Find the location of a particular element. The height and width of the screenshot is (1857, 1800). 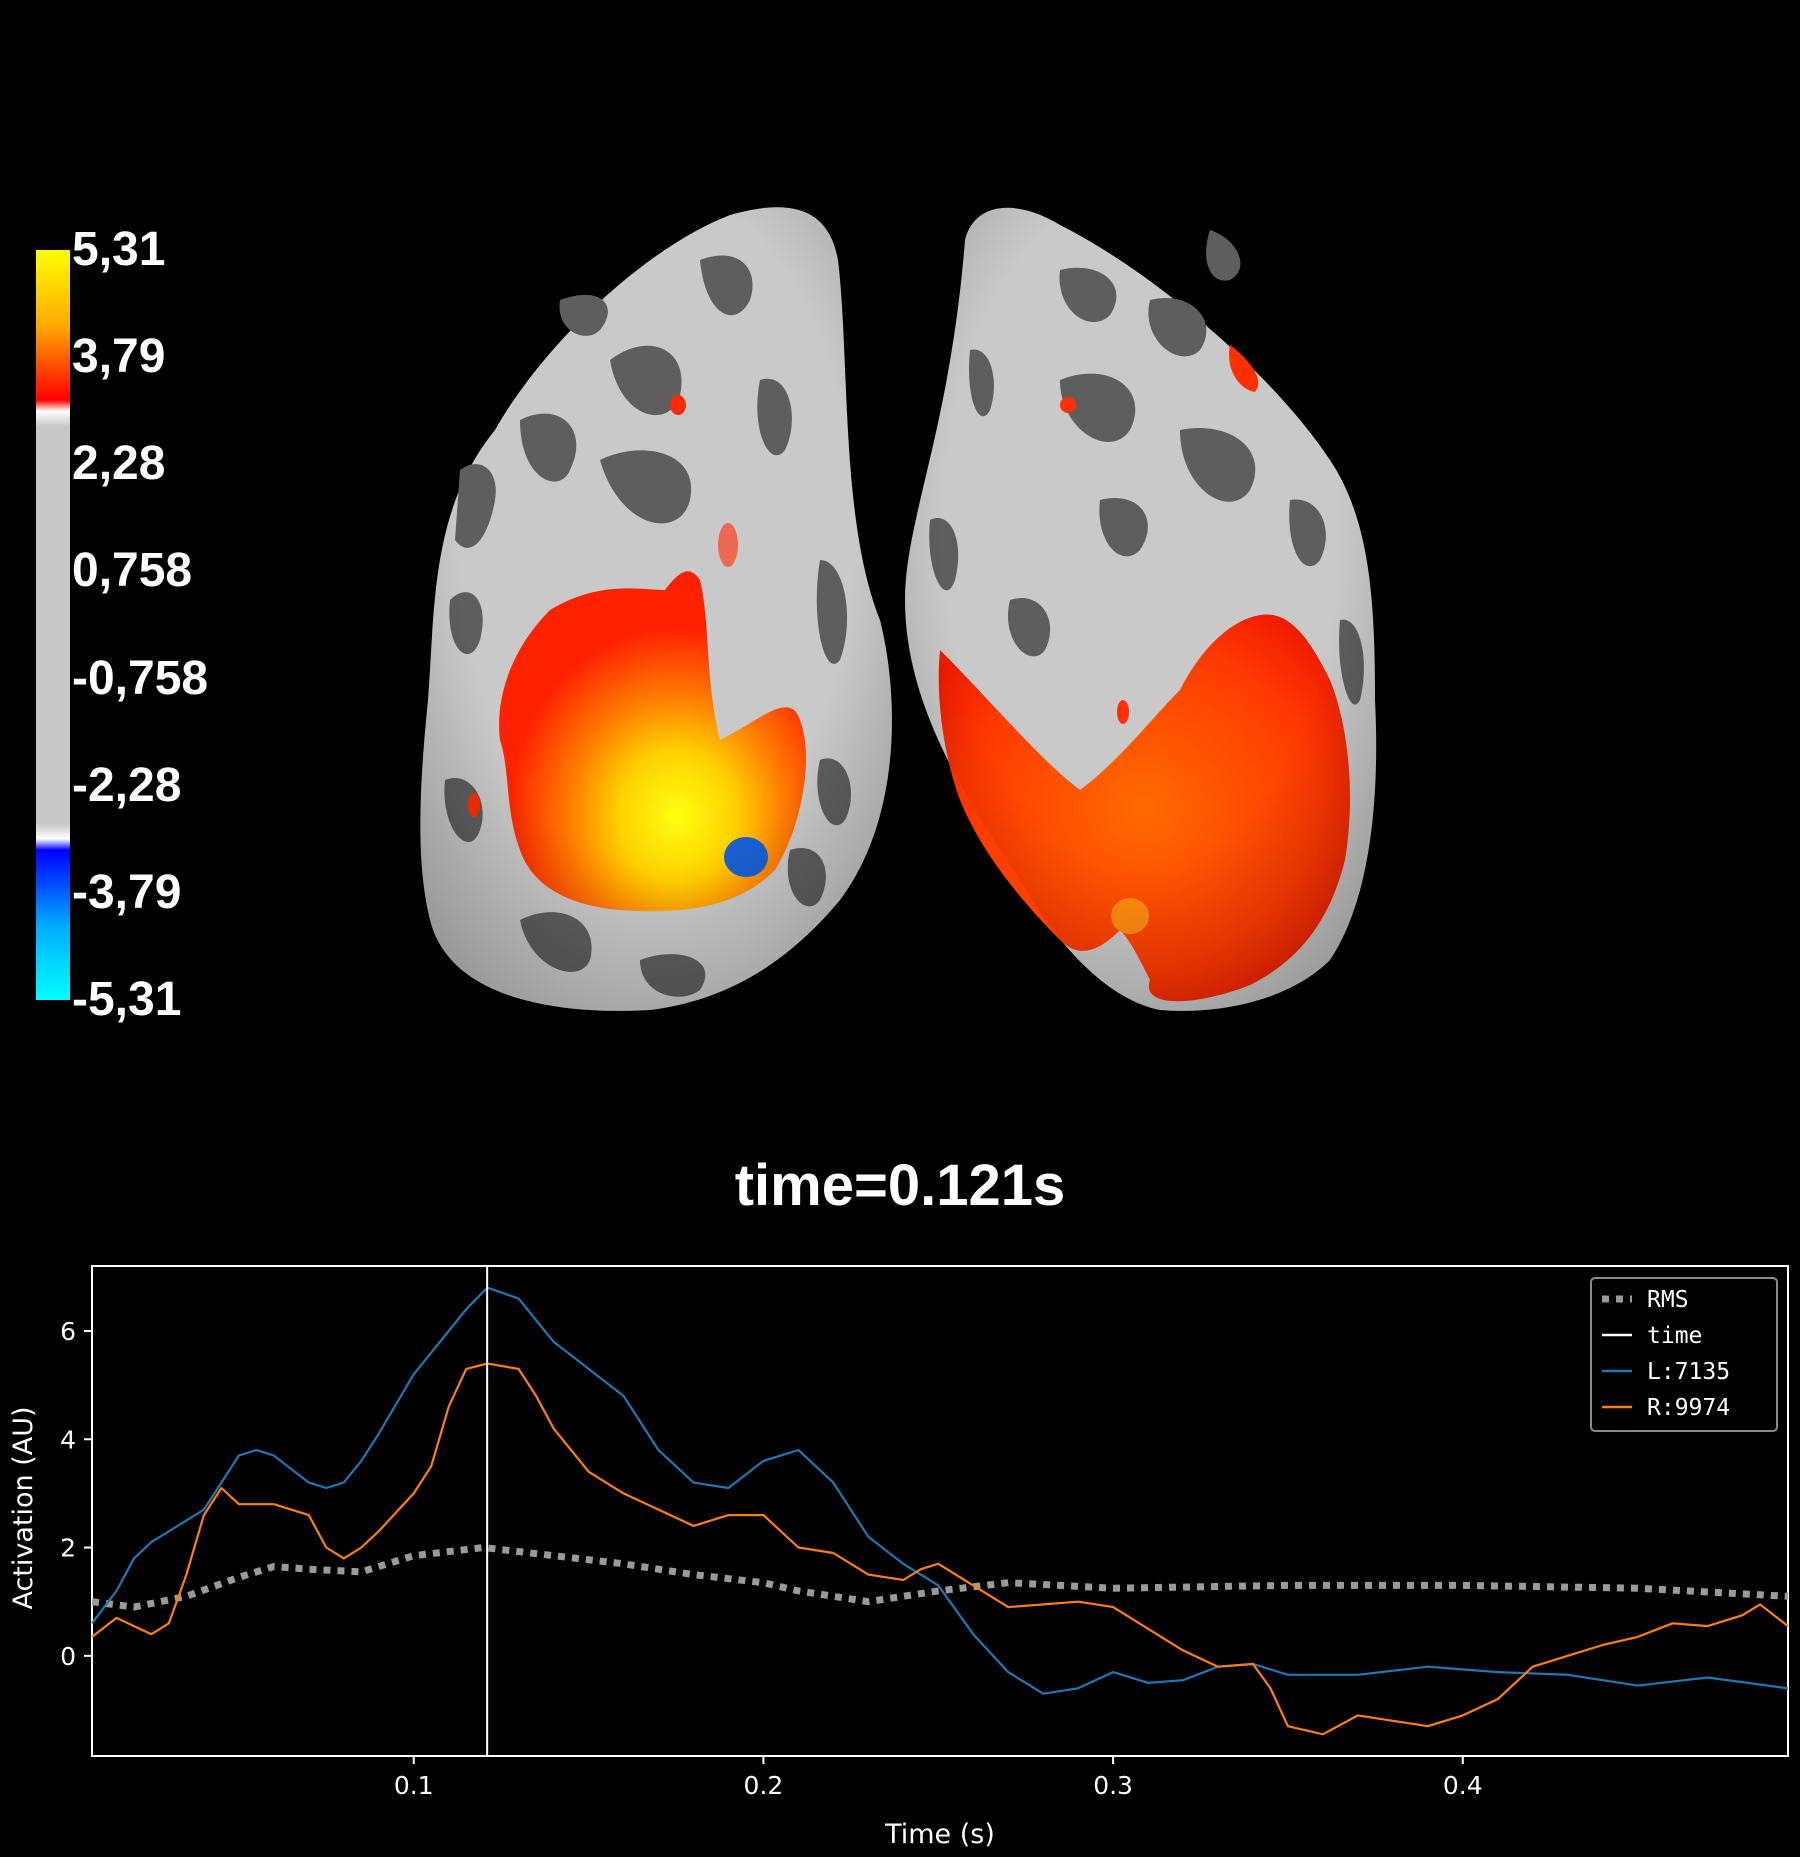

legend: RMS time L:7135 R:9974 is located at coordinates (1684, 1354).